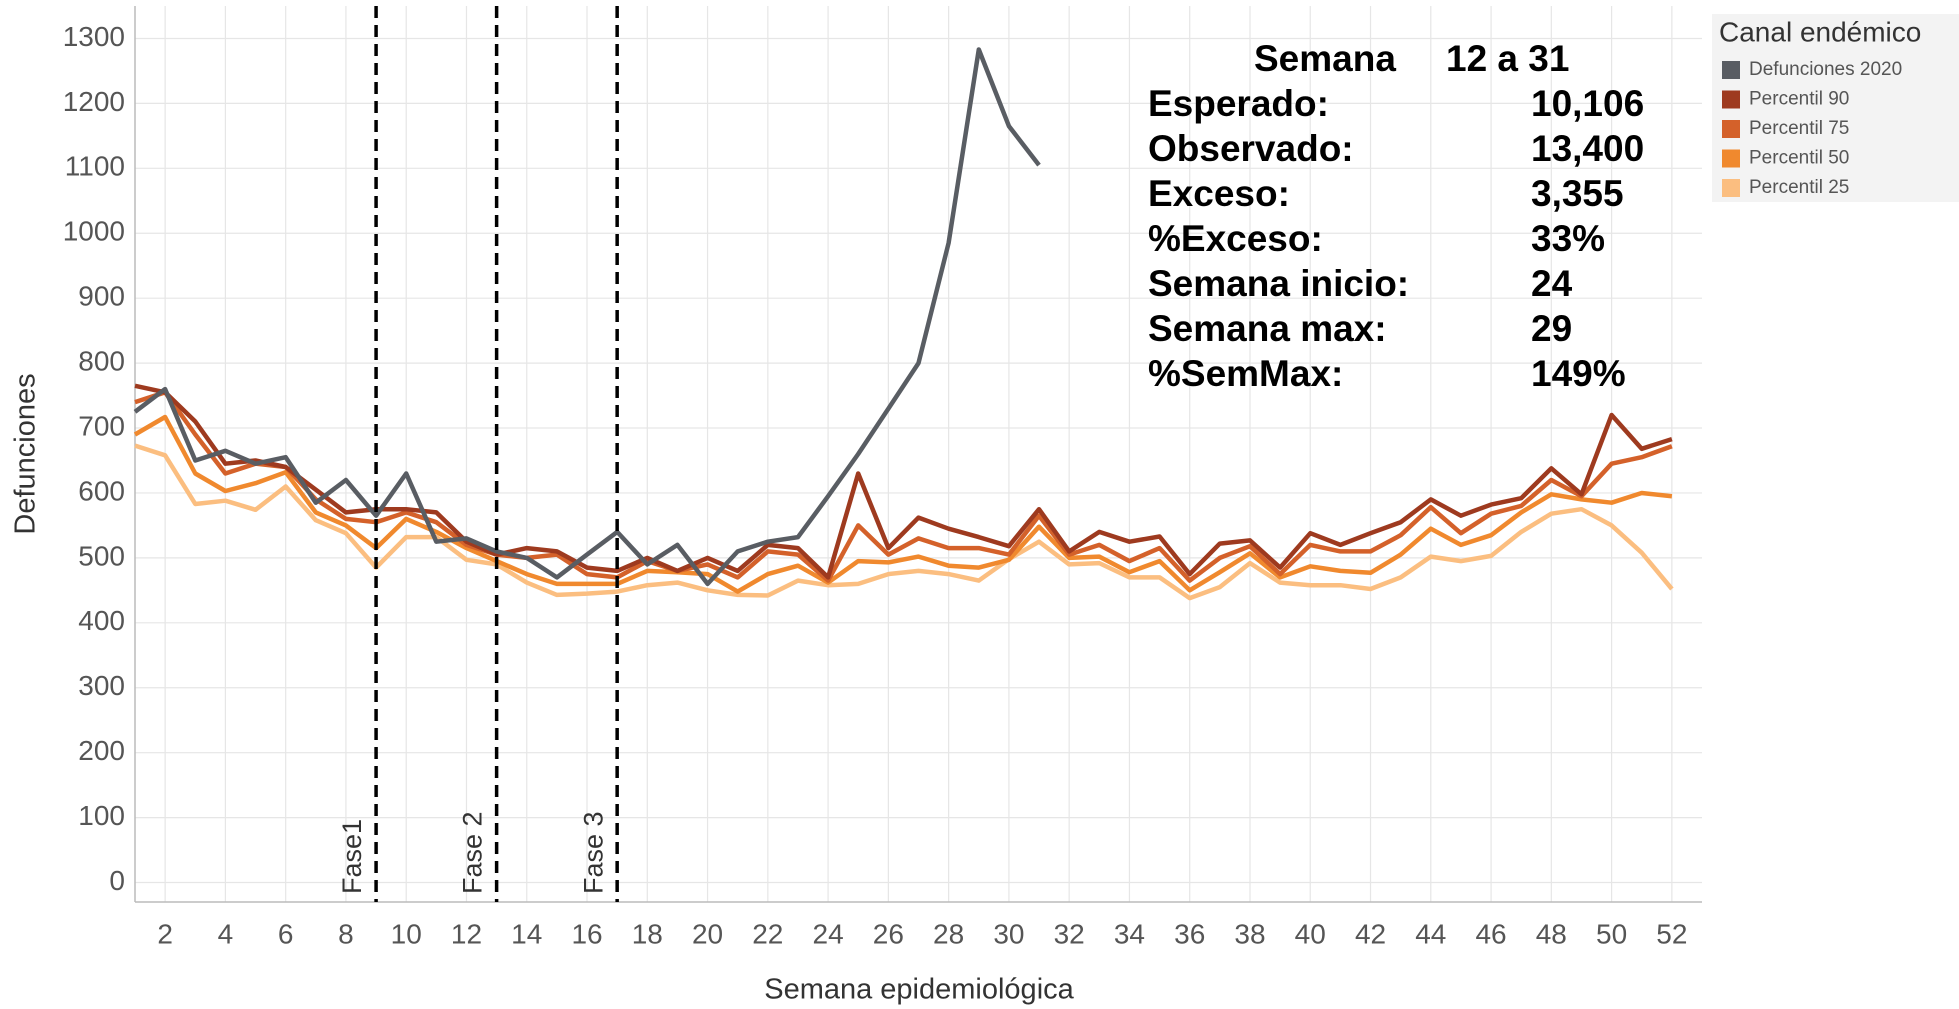 Image resolution: width=1959 pixels, height=1009 pixels. I want to click on y-tick-label: 0, so click(117, 880).